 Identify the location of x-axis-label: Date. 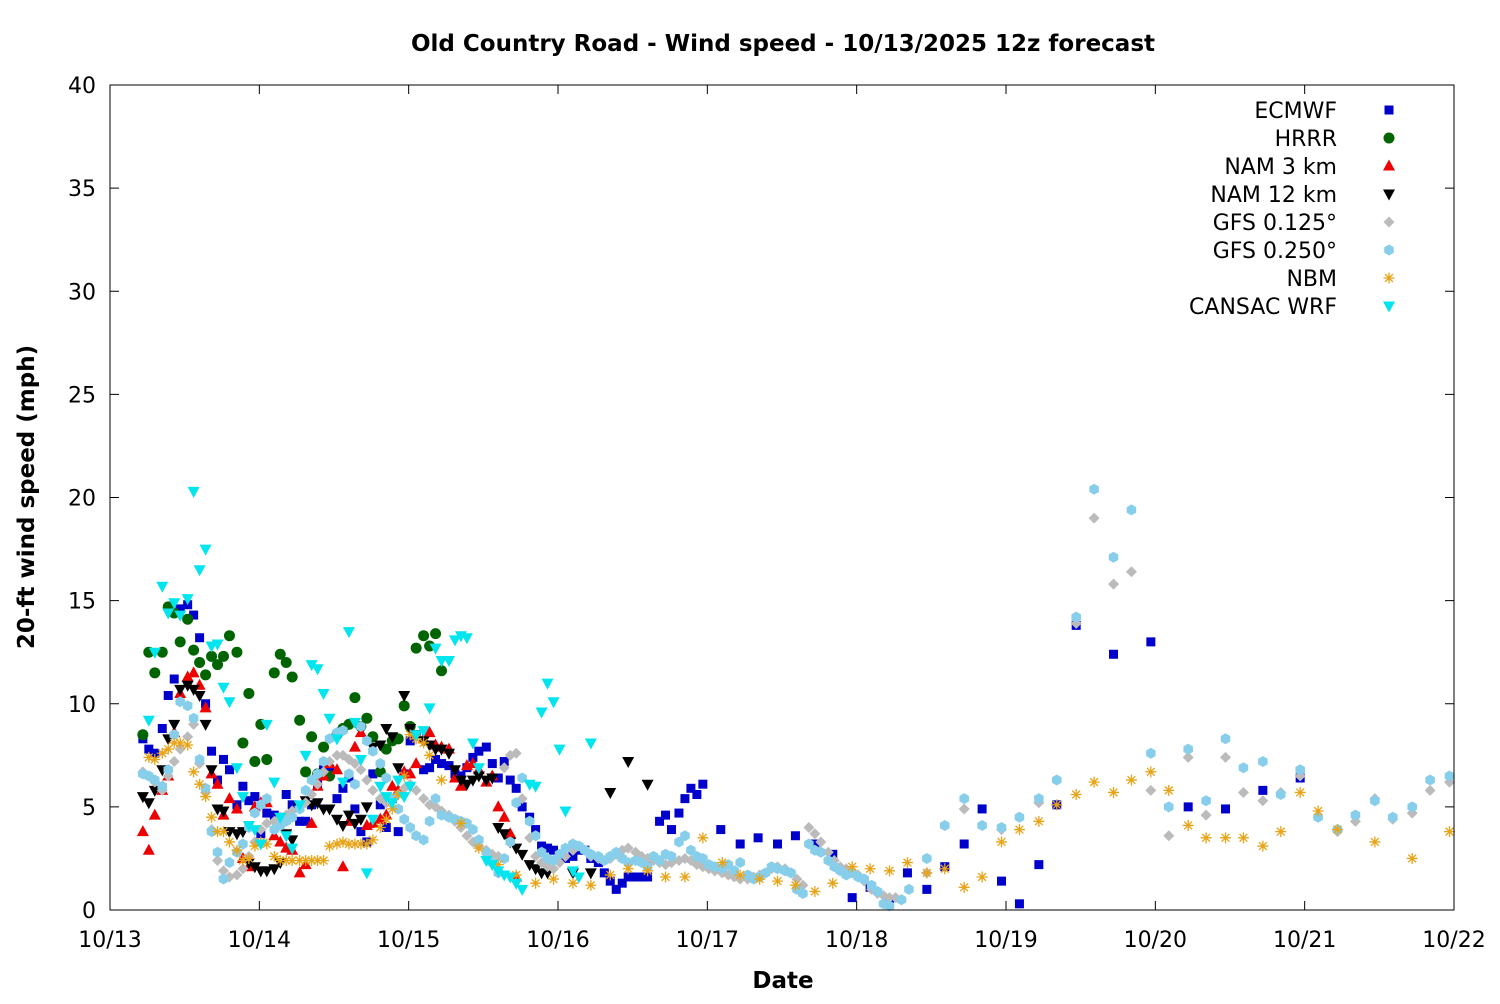
(782, 981).